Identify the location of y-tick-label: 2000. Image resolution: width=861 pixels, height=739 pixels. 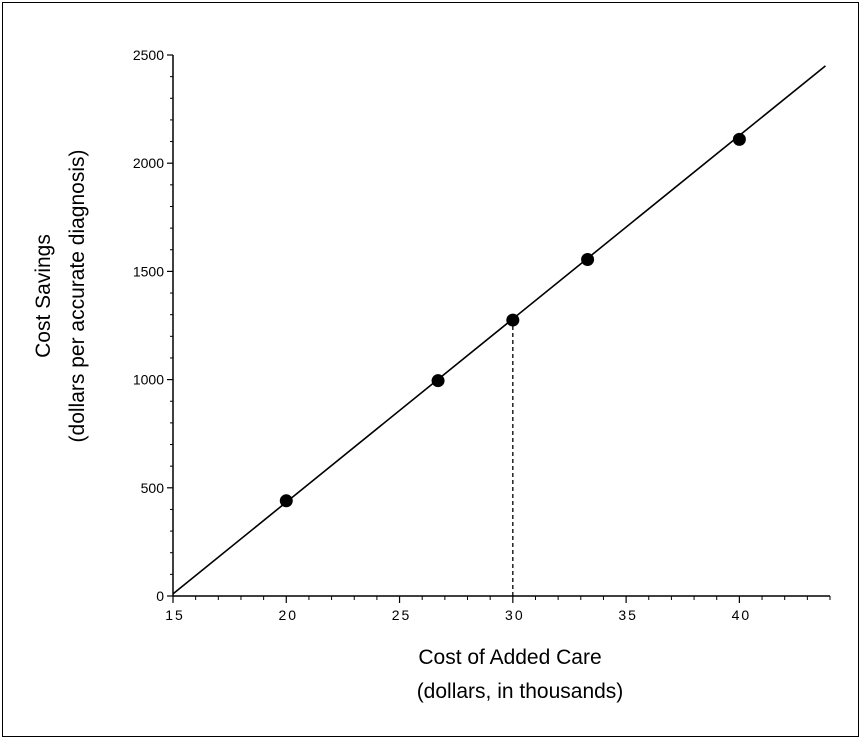
(148, 163).